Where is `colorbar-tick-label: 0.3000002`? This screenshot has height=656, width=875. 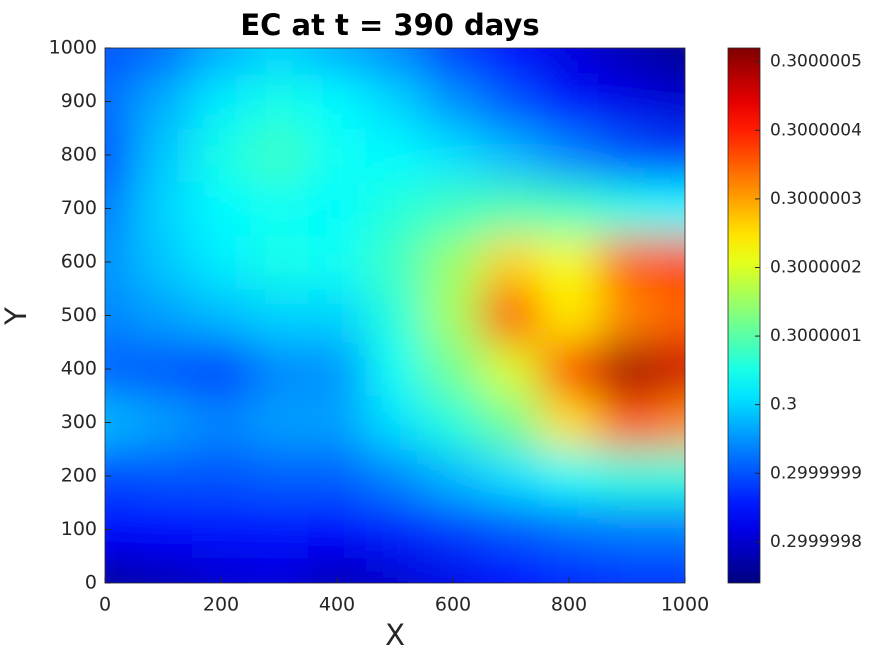
colorbar-tick-label: 0.3000002 is located at coordinates (816, 267).